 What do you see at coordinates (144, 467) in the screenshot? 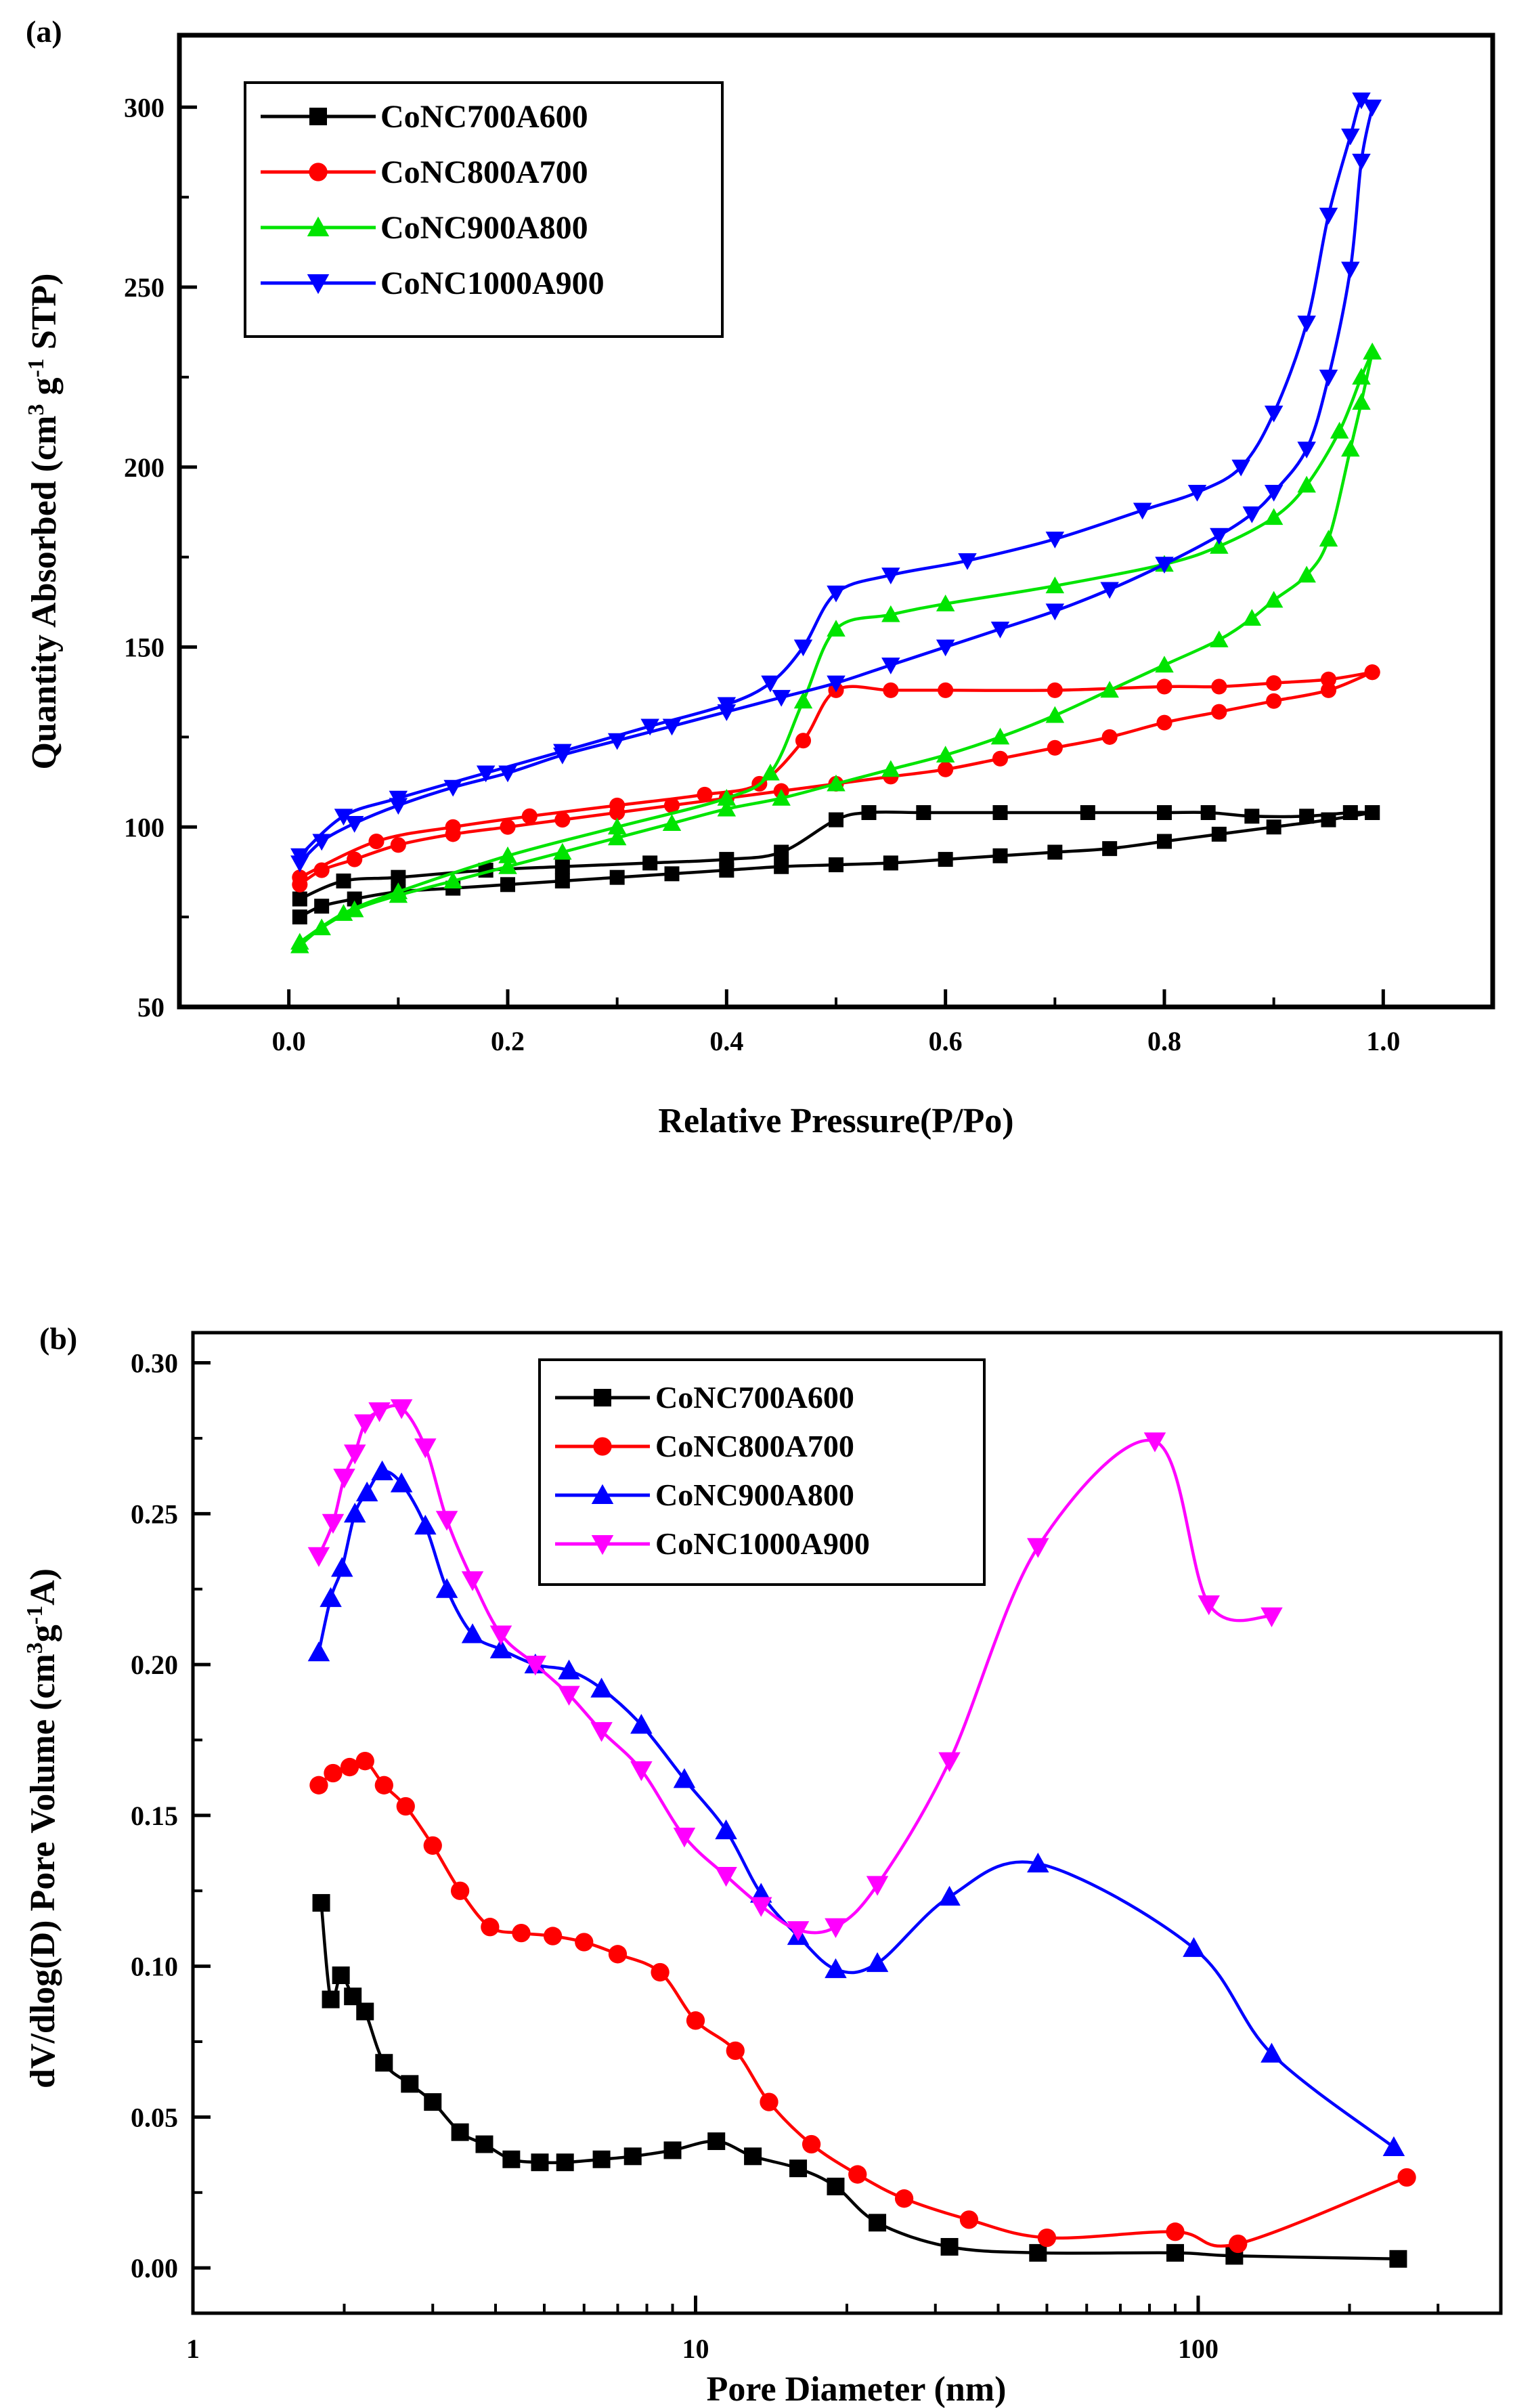
I see `panel-a-y-tick-label: 200` at bounding box center [144, 467].